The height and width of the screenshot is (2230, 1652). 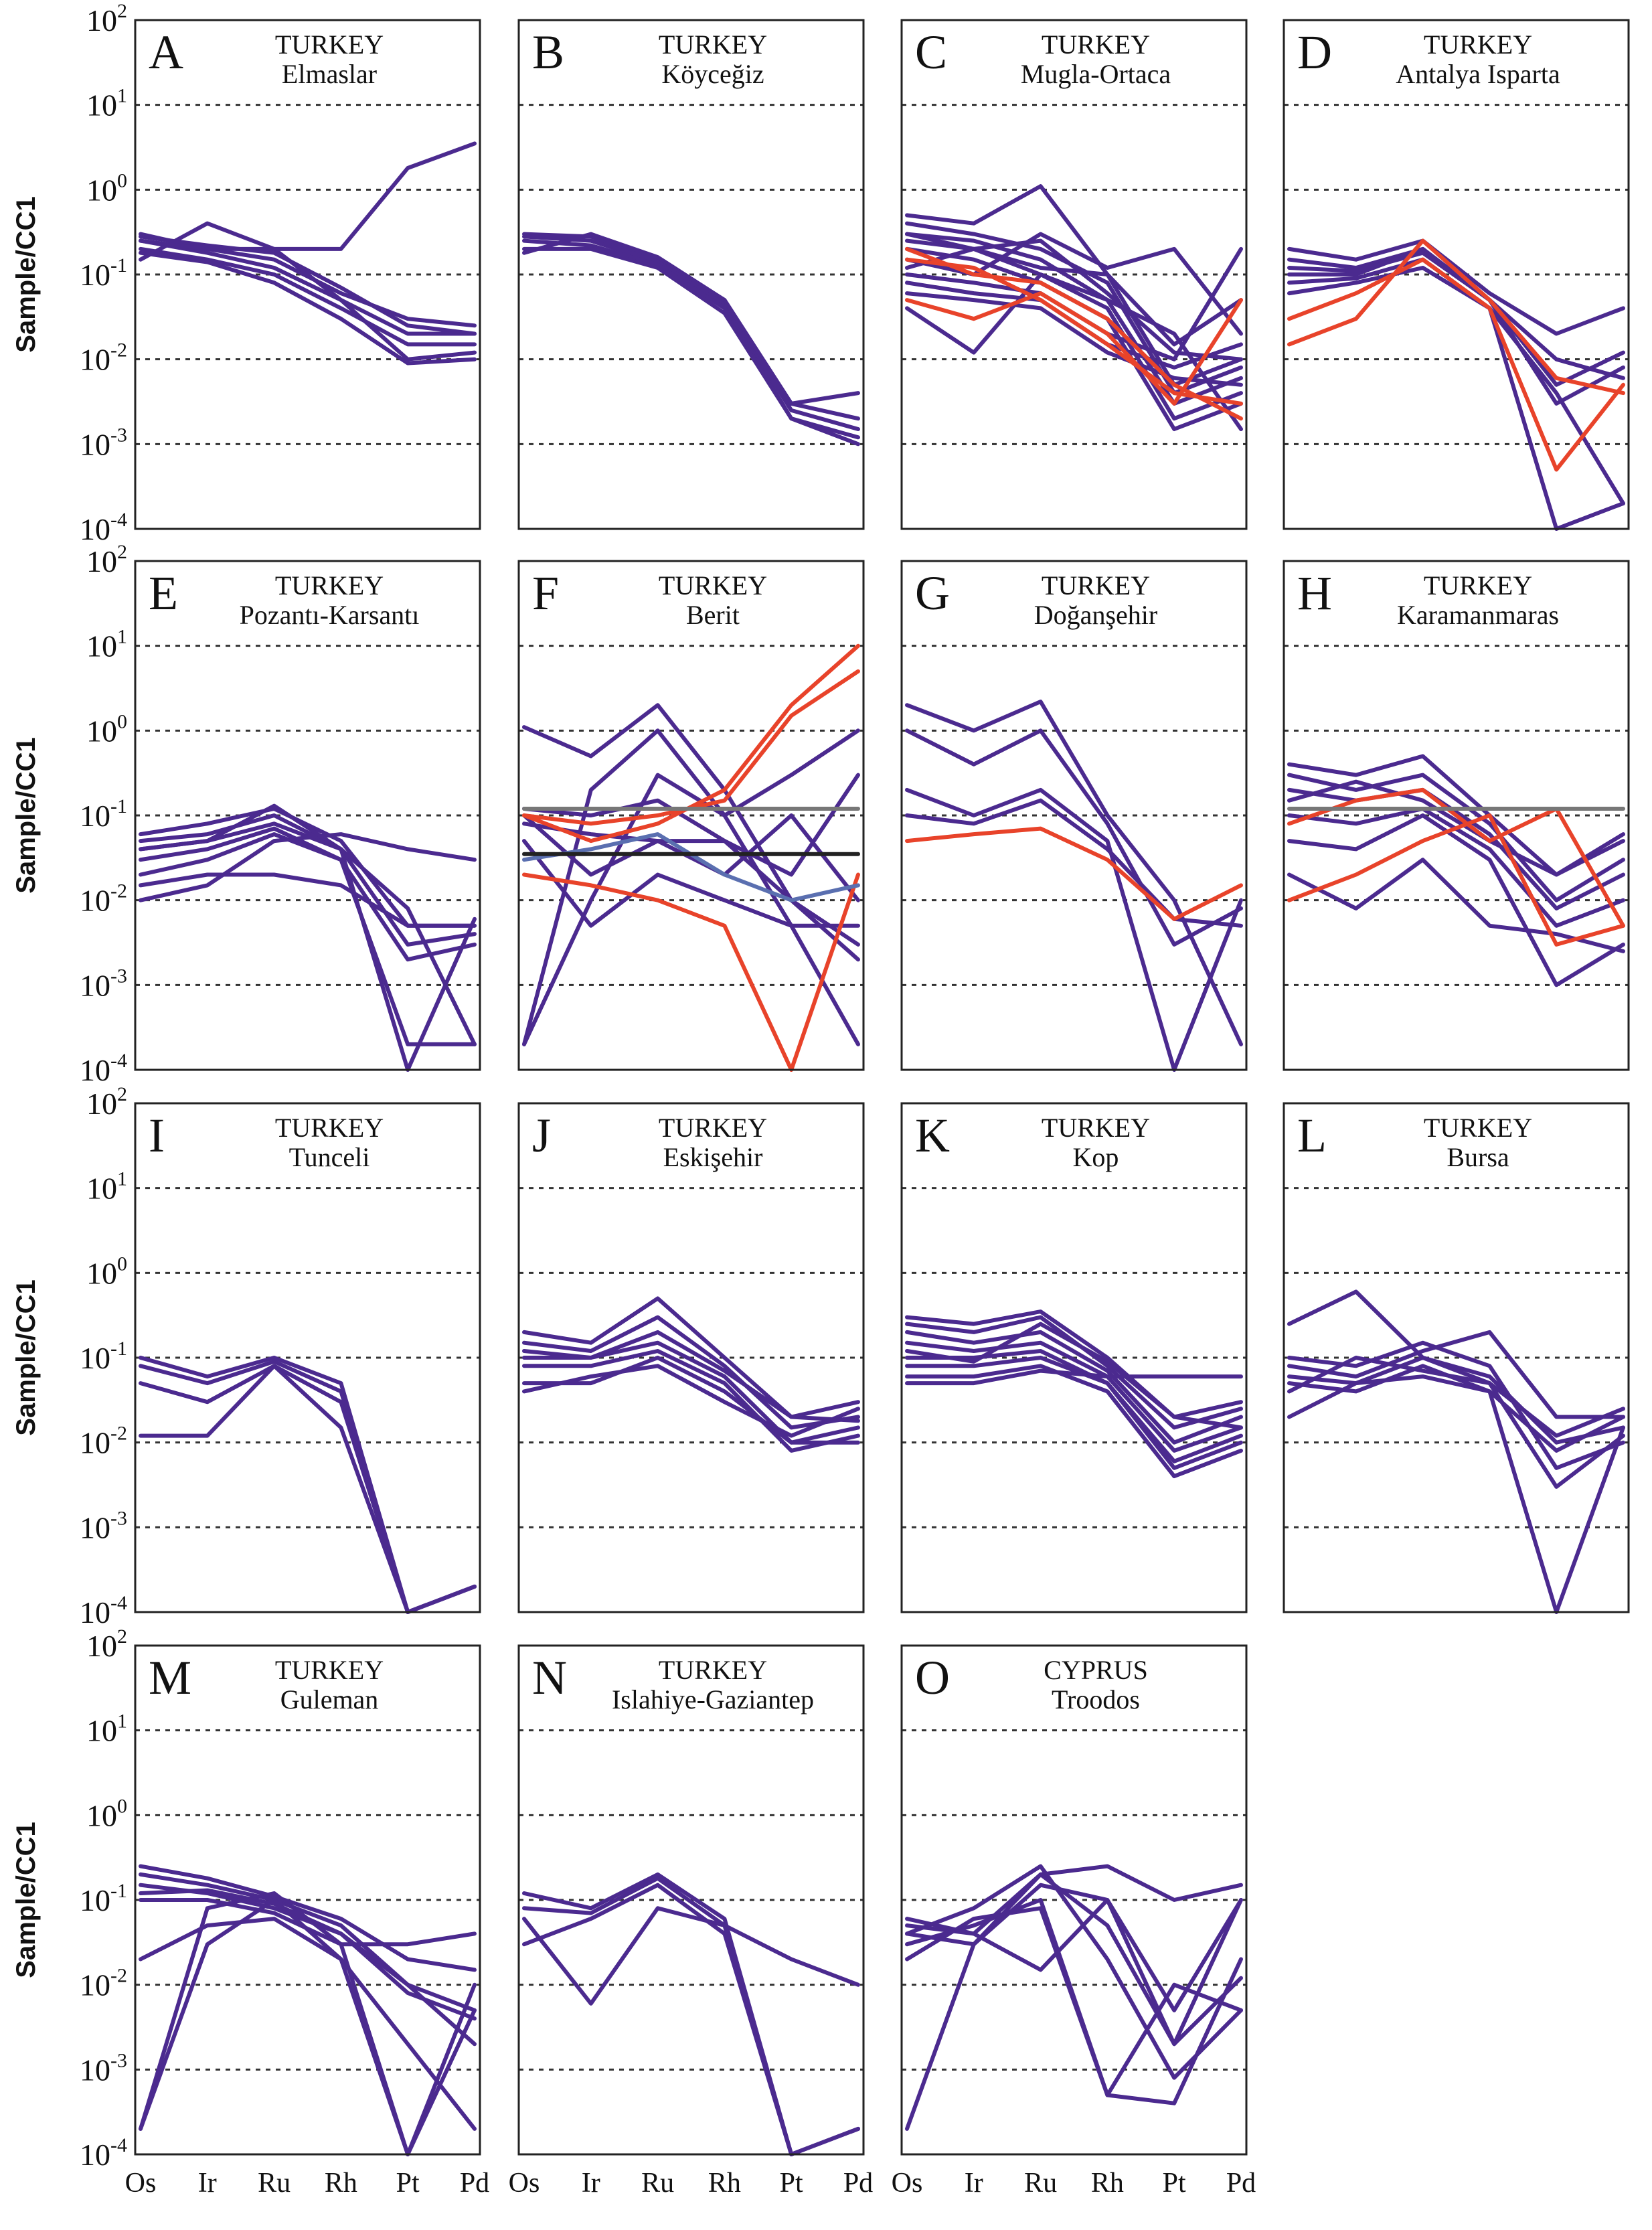 I want to click on panel-letter: D, so click(x=1314, y=52).